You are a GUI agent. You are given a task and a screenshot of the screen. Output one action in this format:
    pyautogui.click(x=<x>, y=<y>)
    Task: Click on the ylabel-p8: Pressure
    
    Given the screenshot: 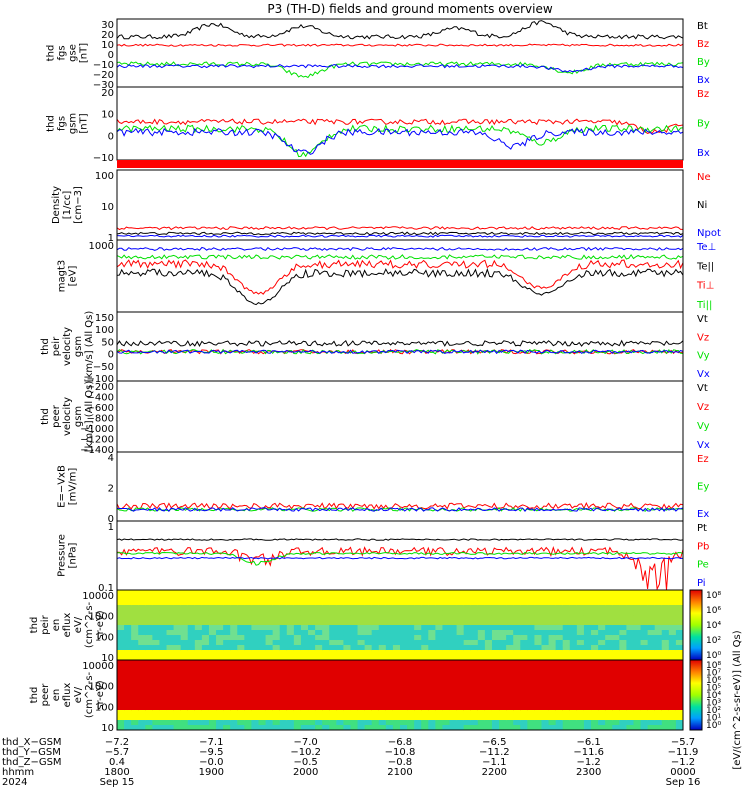 What is the action you would take?
    pyautogui.click(x=62, y=555)
    